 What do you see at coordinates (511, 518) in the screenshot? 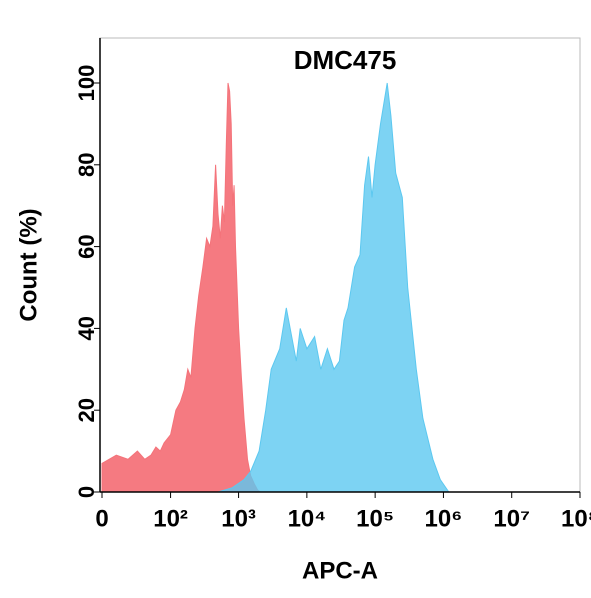
I see `x-tick-label: 10⁷` at bounding box center [511, 518].